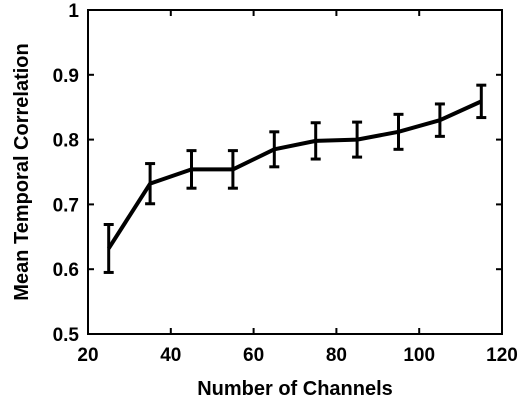 This screenshot has width=531, height=410. Describe the element at coordinates (73, 11) in the screenshot. I see `y-tick-label: 1` at that location.